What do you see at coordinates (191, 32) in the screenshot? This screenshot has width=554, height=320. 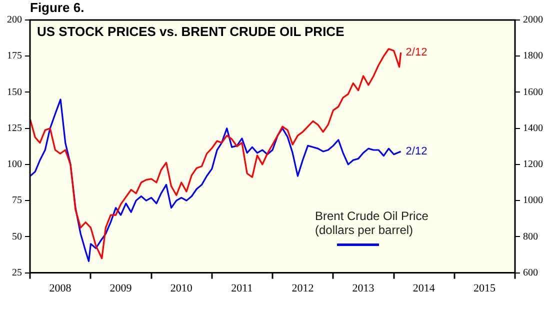 I see `chart-title: US STOCK PRICES vs. BRENT CRUDE OIL PRICE` at bounding box center [191, 32].